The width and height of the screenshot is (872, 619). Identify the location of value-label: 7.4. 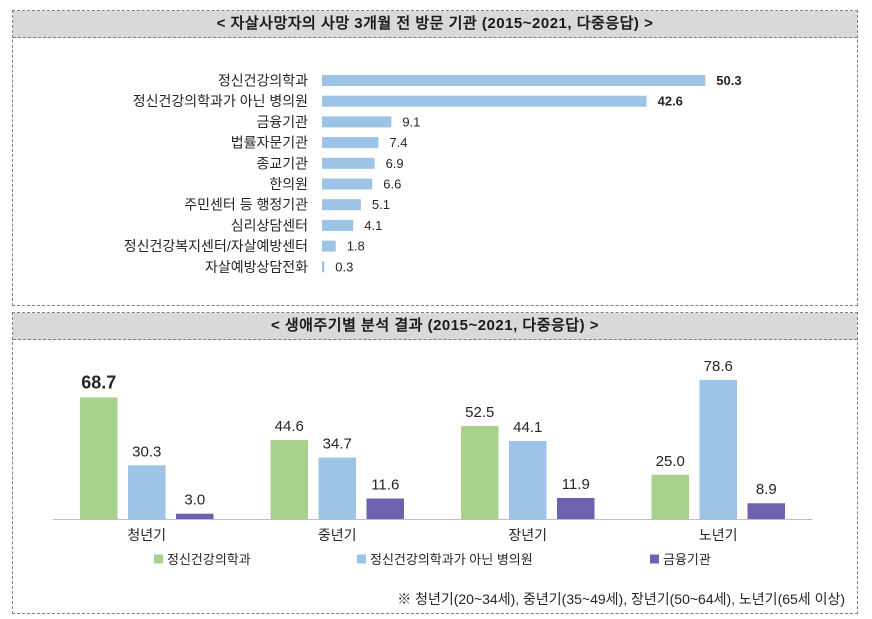
(398, 142).